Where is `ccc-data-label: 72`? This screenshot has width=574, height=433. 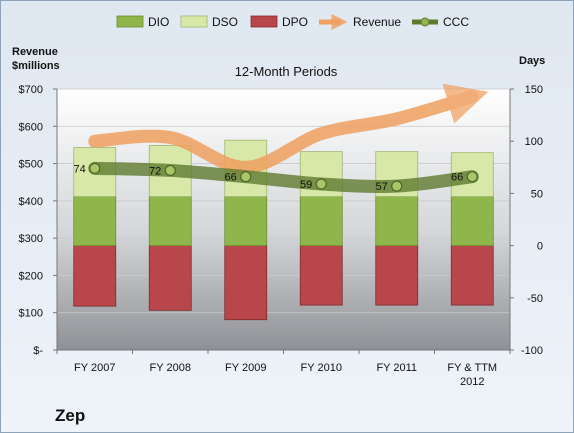
ccc-data-label: 72 is located at coordinates (155, 171).